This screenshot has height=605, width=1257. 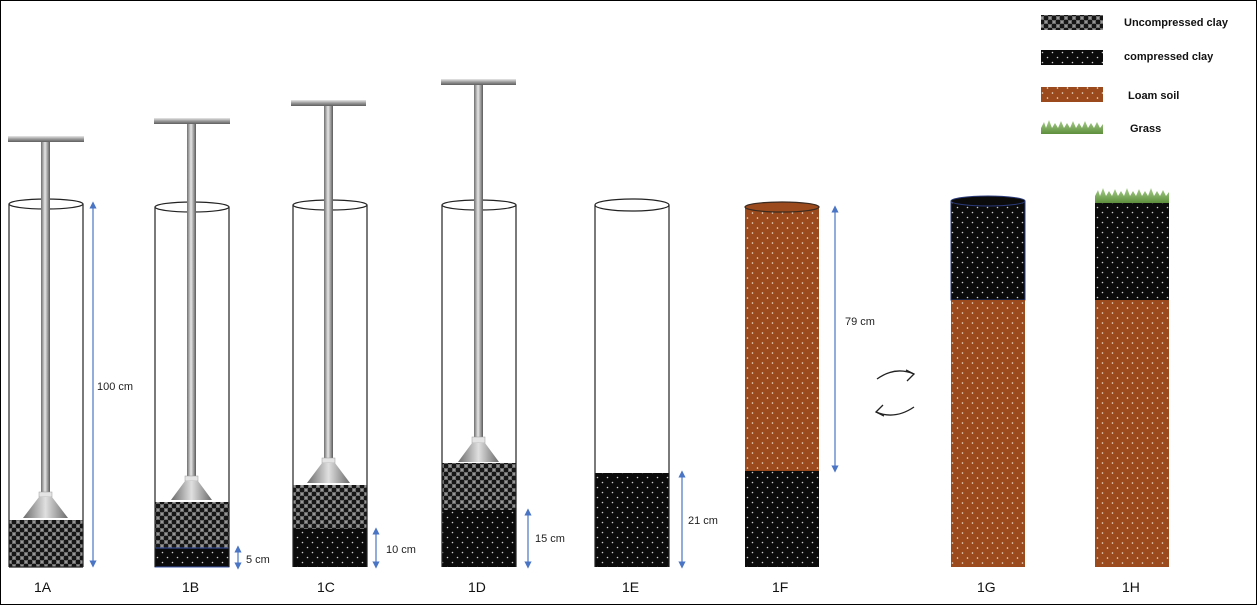 What do you see at coordinates (1072, 94) in the screenshot?
I see `loam-soil-swatch` at bounding box center [1072, 94].